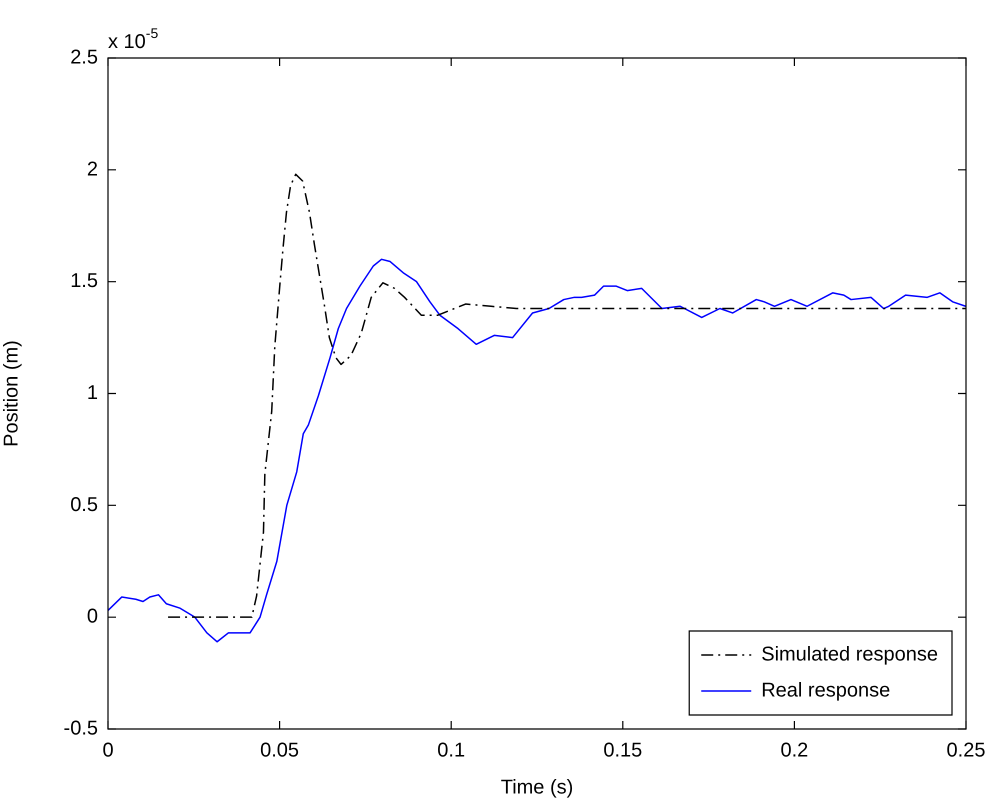 The width and height of the screenshot is (997, 802). What do you see at coordinates (84, 57) in the screenshot?
I see `y-tick-label: 2.5` at bounding box center [84, 57].